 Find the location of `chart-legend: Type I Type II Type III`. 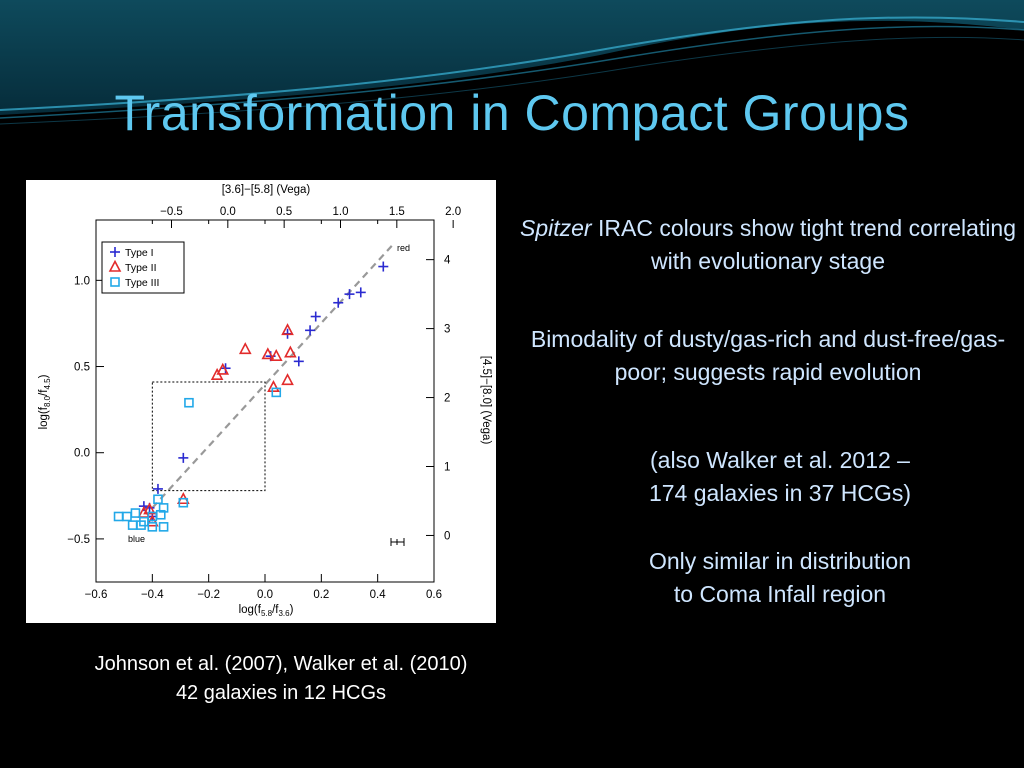

chart-legend: Type I Type II Type III is located at coordinates (143, 267).